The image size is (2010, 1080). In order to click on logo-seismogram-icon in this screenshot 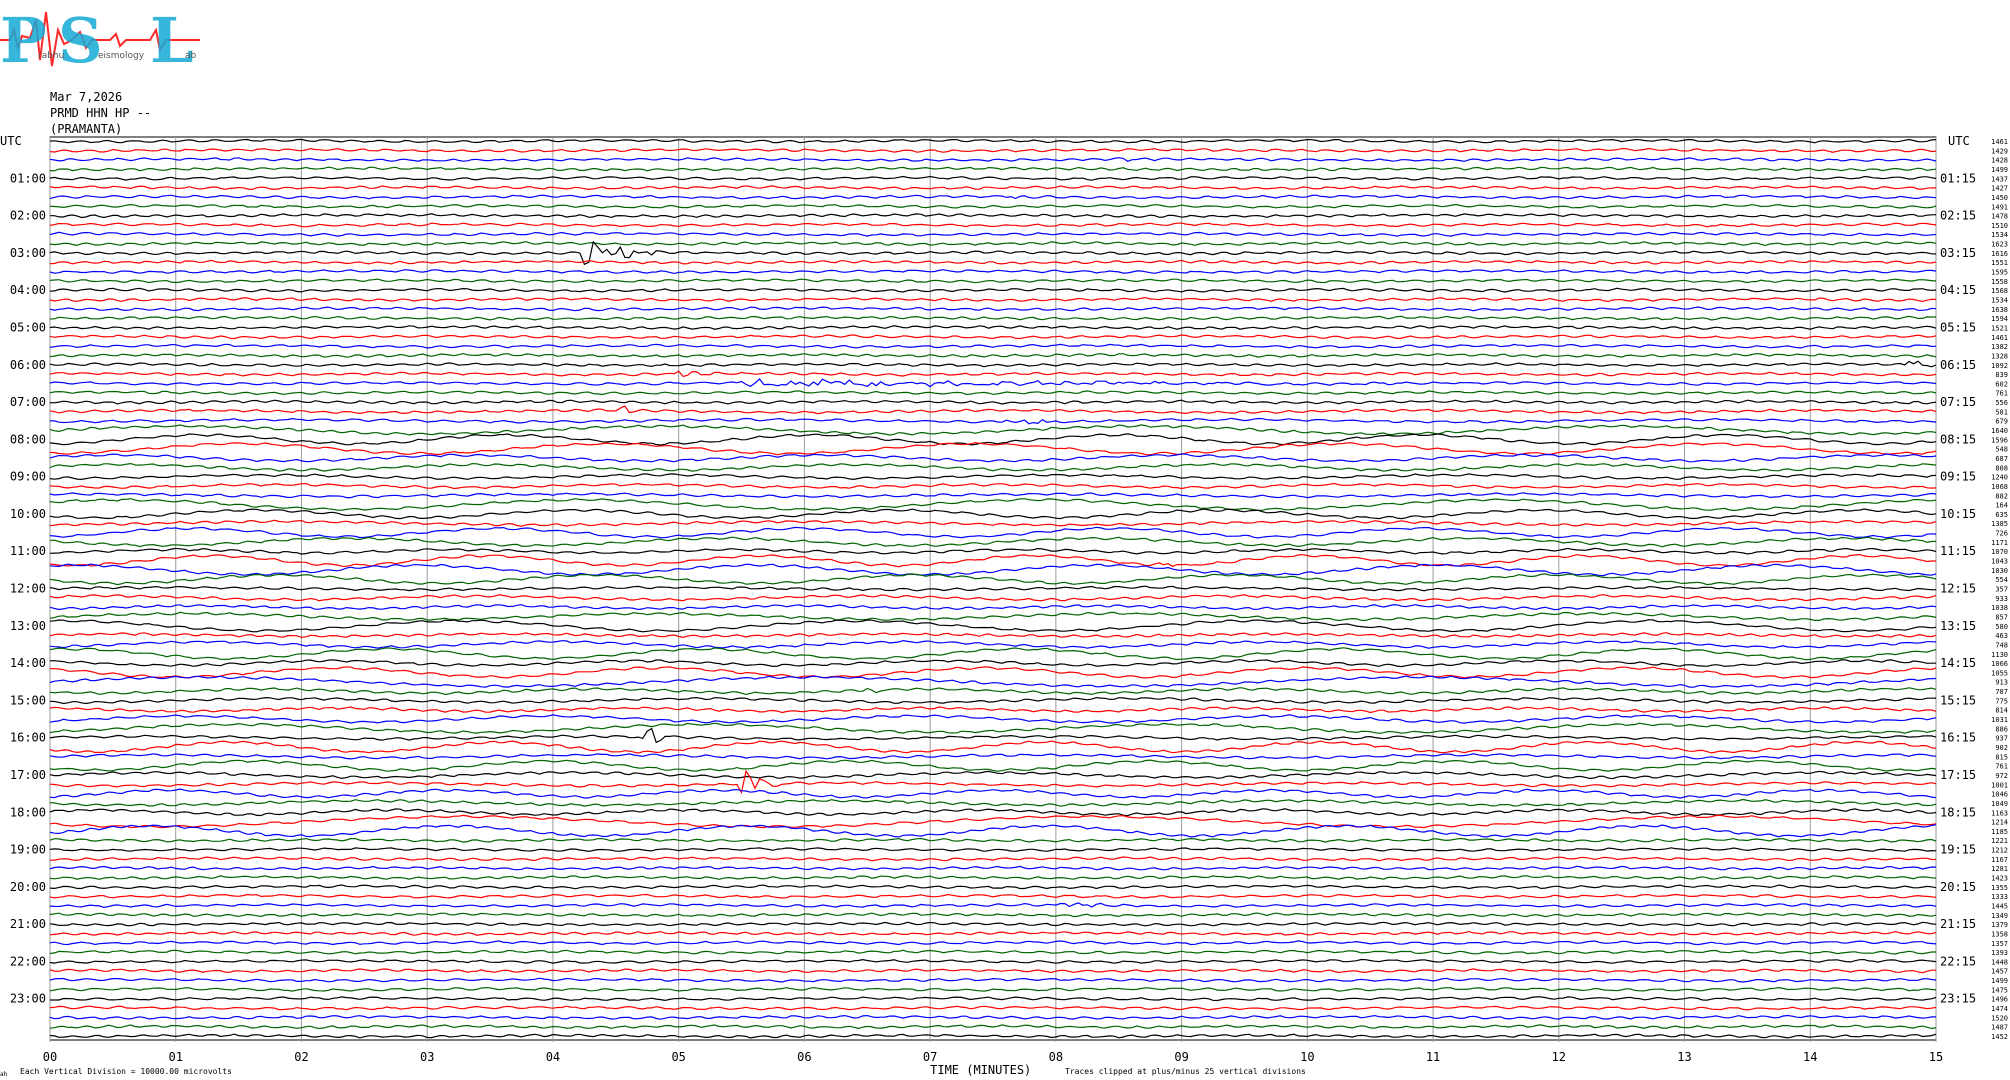, I will do `click(100, 39)`.